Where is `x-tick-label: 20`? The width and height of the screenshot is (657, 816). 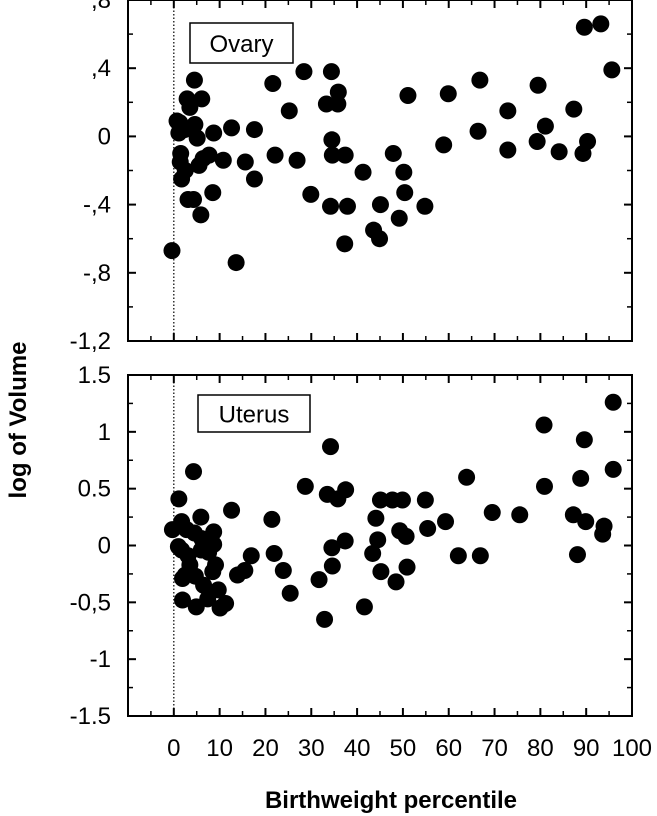 x-tick-label: 20 is located at coordinates (265, 748).